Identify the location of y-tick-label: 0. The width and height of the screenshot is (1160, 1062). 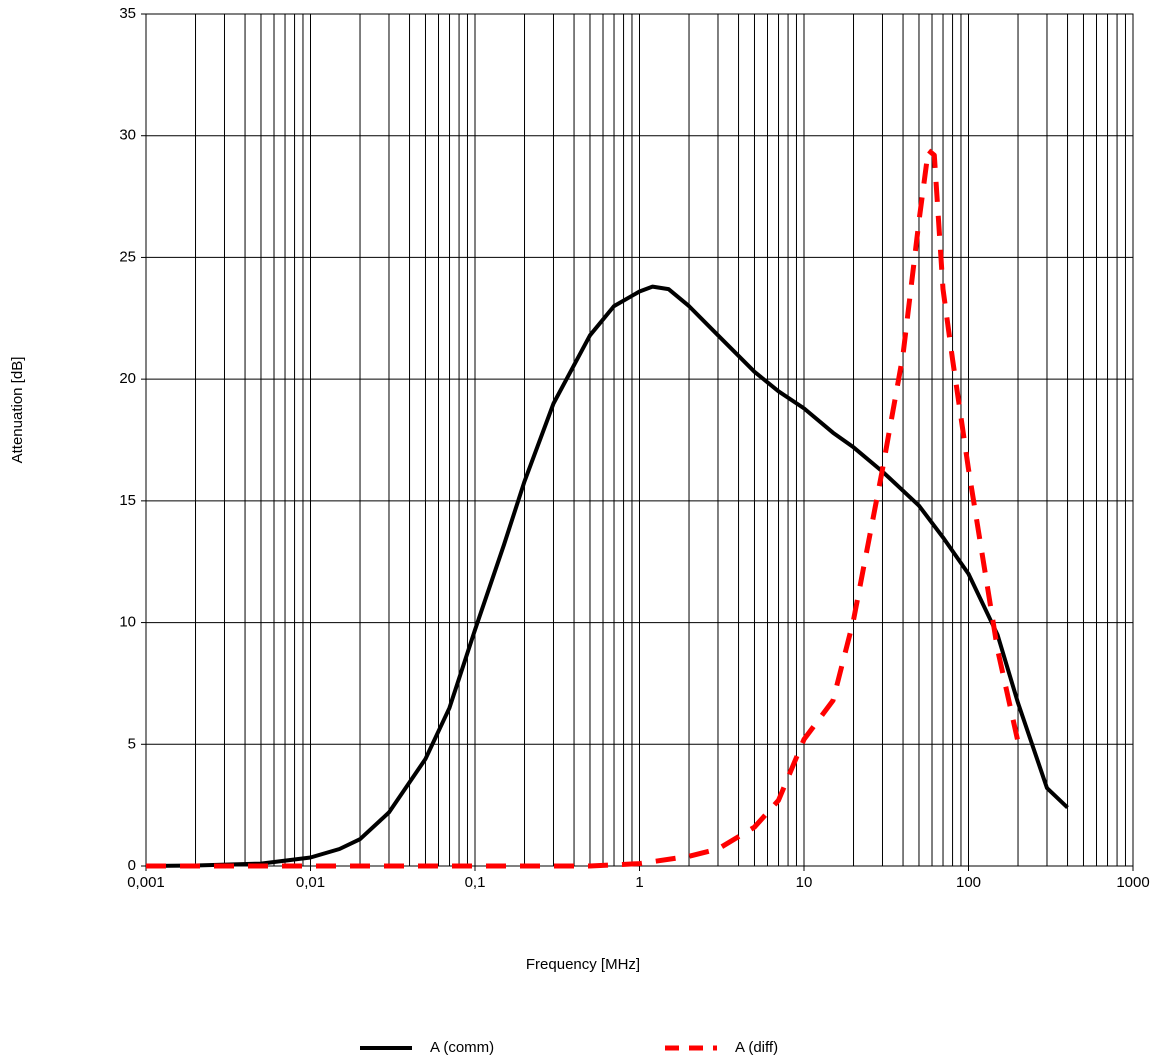
(132, 865).